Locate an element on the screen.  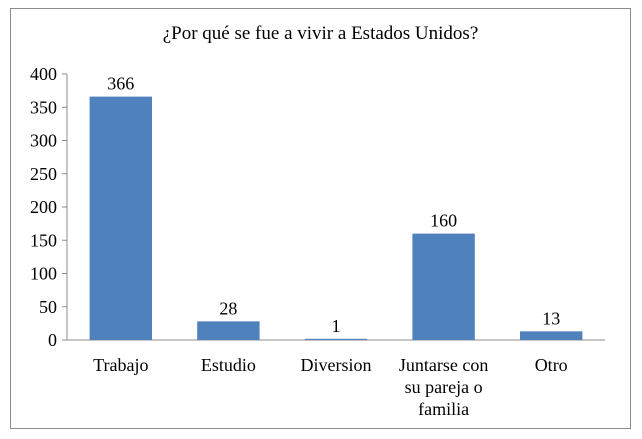
y-tick-label: 300 is located at coordinates (43, 141).